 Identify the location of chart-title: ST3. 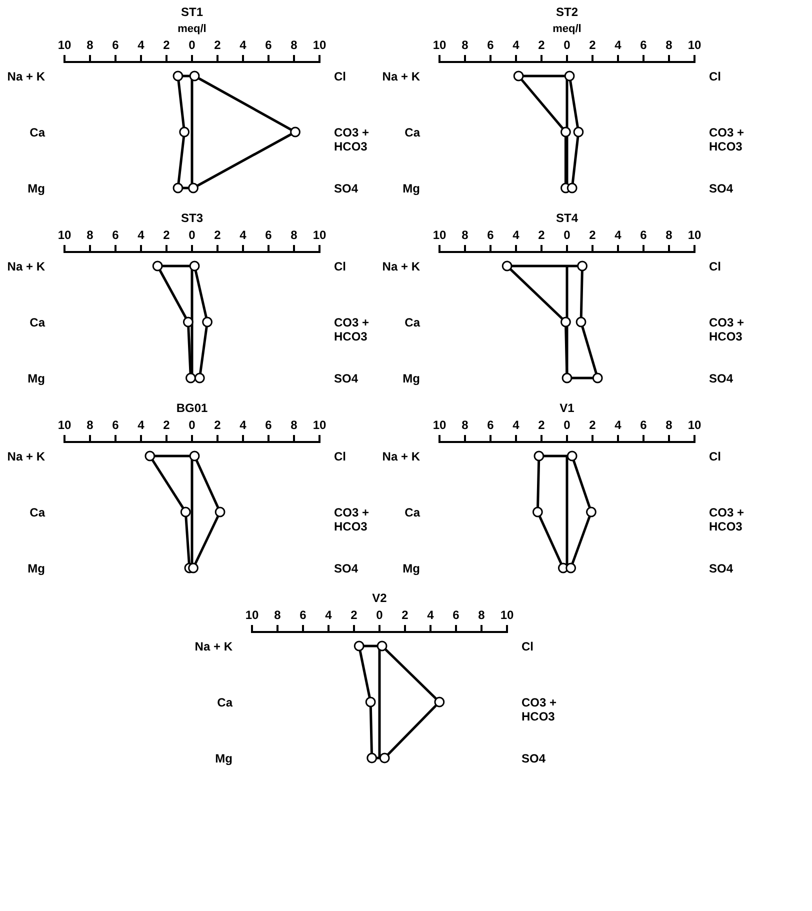
(192, 218).